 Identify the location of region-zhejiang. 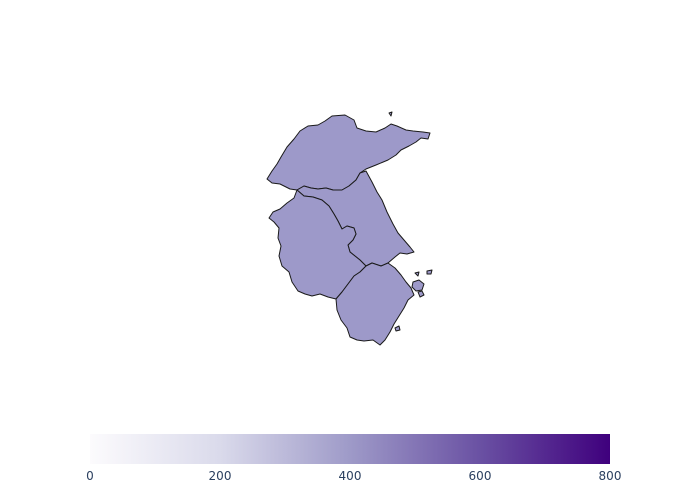
(375, 304).